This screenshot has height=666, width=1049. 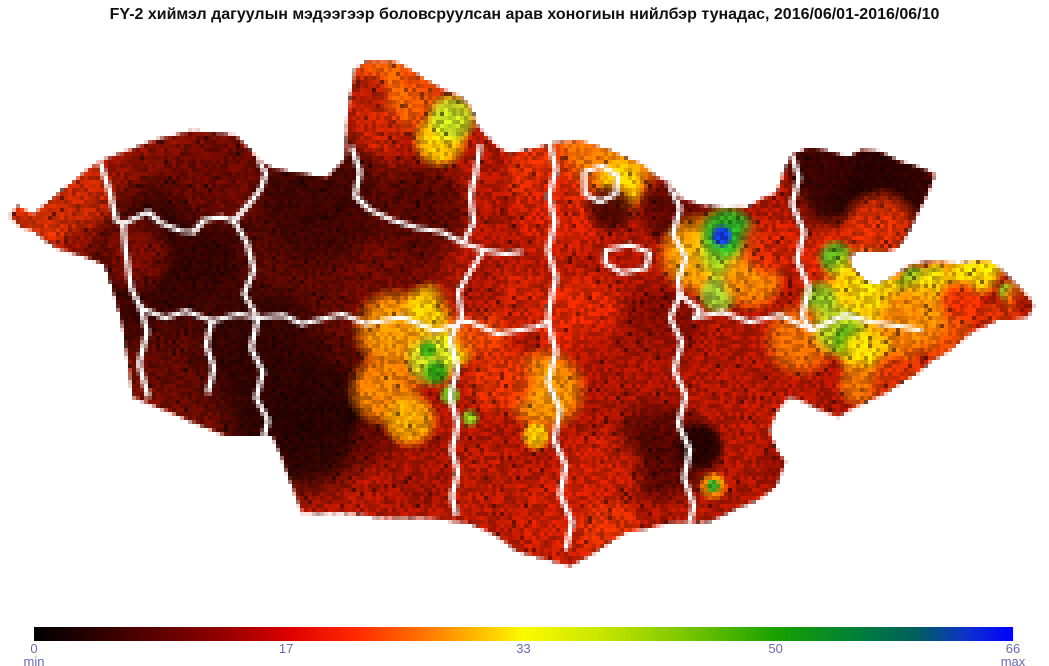 What do you see at coordinates (34, 660) in the screenshot?
I see `colorbar-min-label: min` at bounding box center [34, 660].